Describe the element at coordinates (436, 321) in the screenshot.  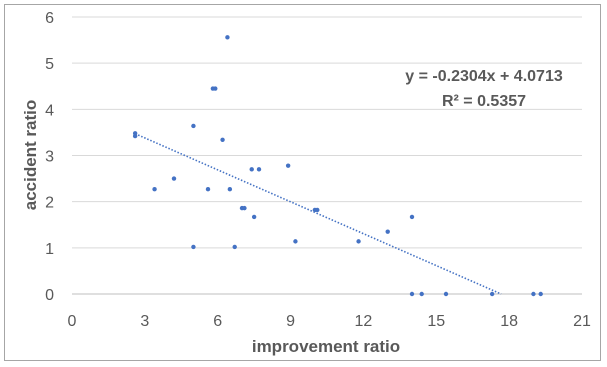
I see `x-tick-15: 15` at that location.